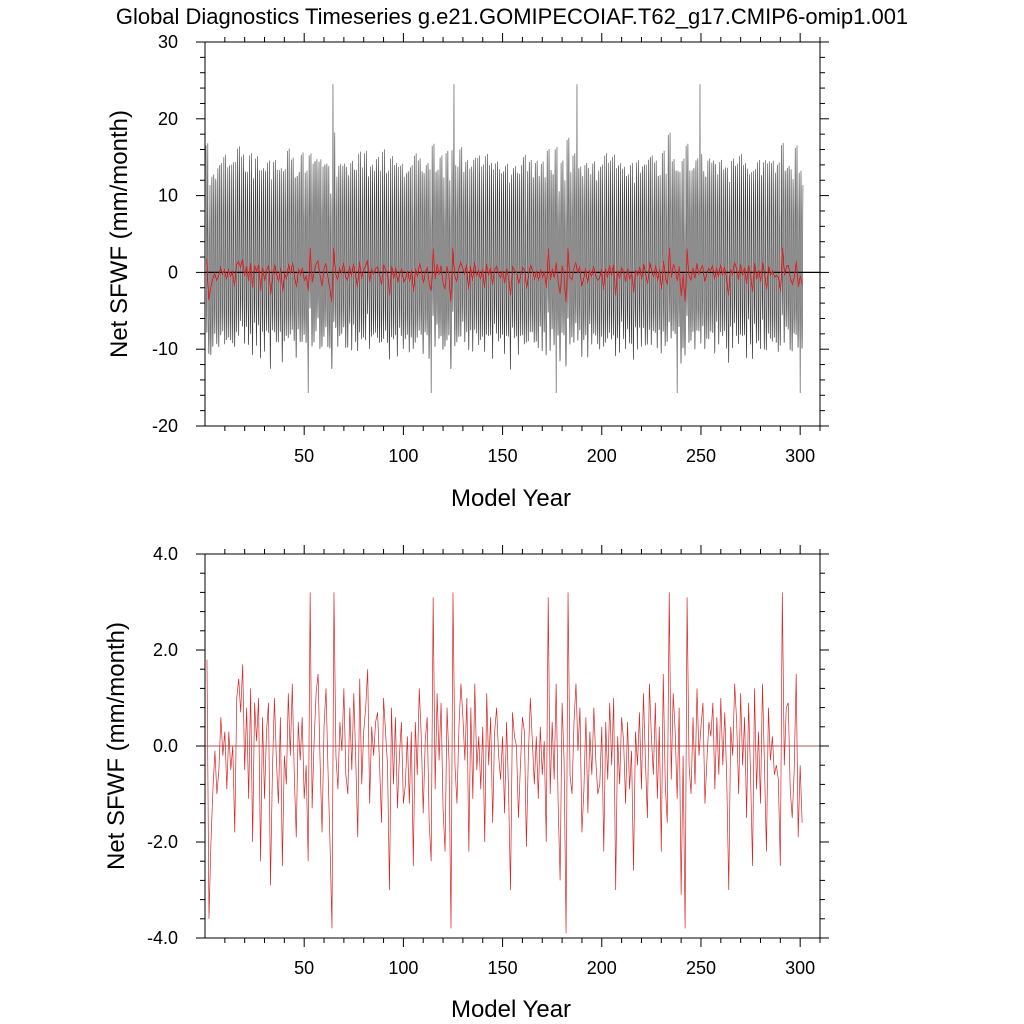 This screenshot has height=1024, width=1024. What do you see at coordinates (165, 349) in the screenshot?
I see `y-tick-label: -10` at bounding box center [165, 349].